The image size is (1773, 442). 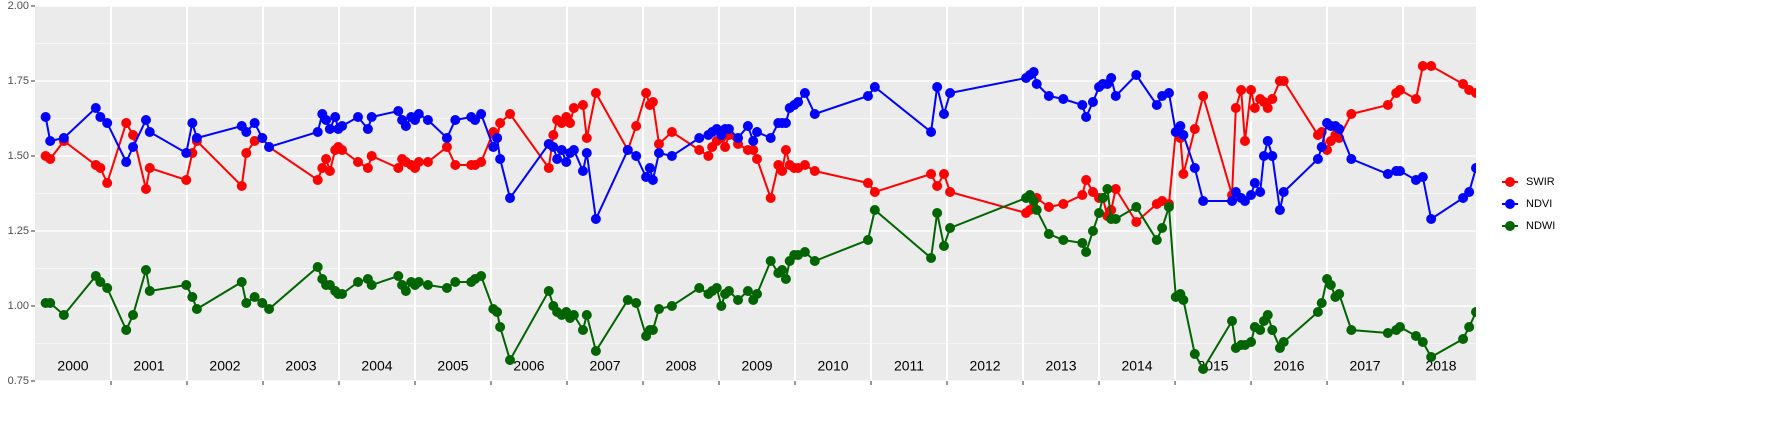 What do you see at coordinates (1288, 366) in the screenshot?
I see `year-label: 2016` at bounding box center [1288, 366].